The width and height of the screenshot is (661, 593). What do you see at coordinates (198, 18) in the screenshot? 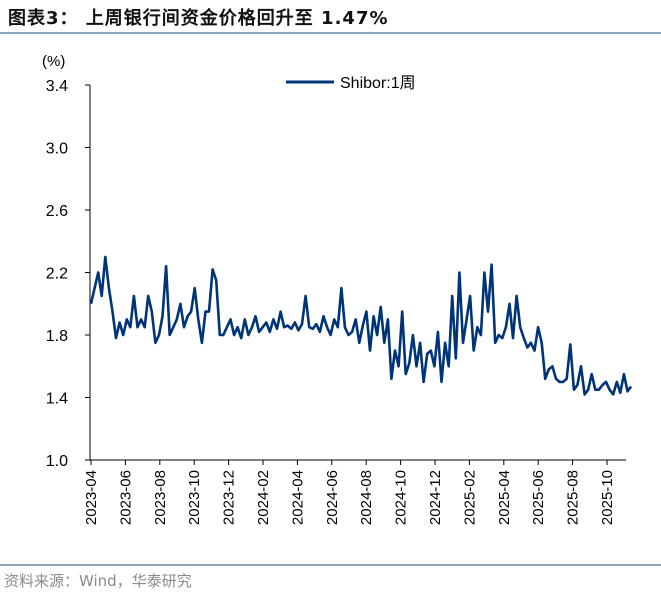
I see `figure-title: 图表3： 上周银行间资金价格回升至 1.47%` at bounding box center [198, 18].